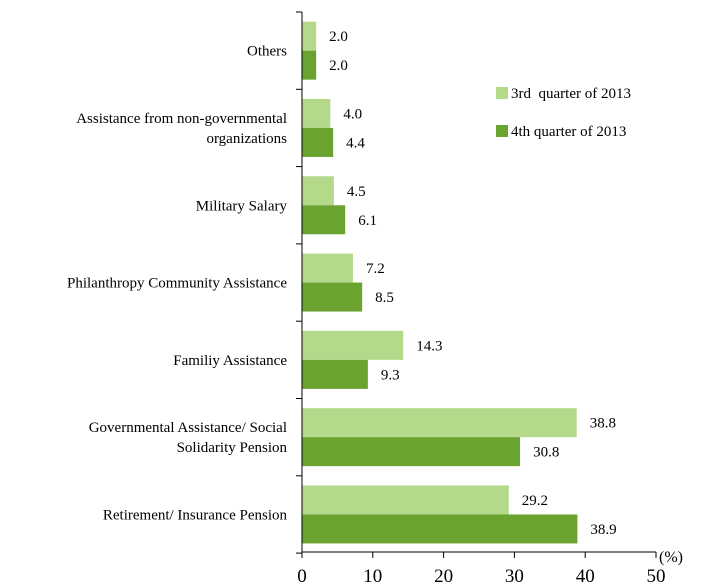 Image resolution: width=701 pixels, height=584 pixels. Describe the element at coordinates (502, 93) in the screenshot. I see `legend-swatch-q3` at that location.